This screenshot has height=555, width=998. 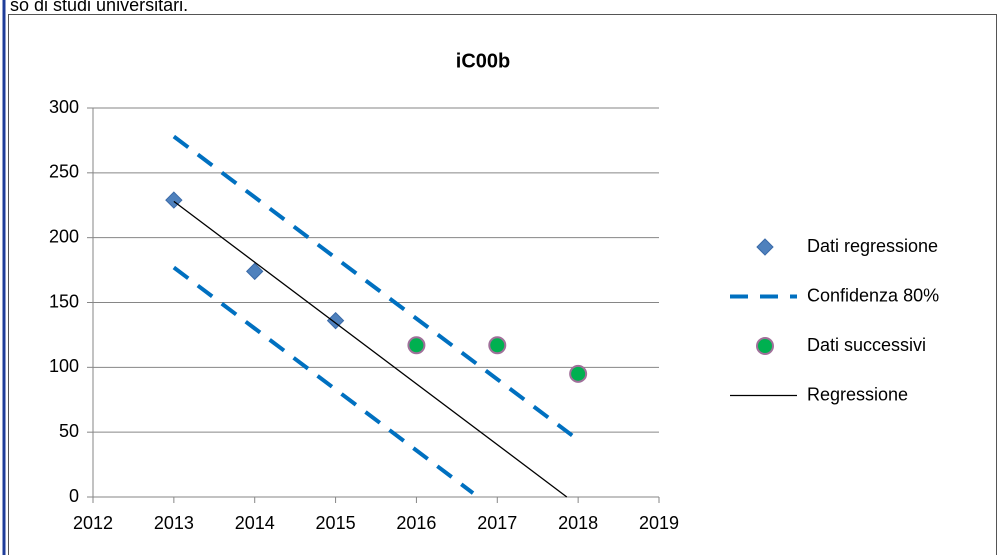 I want to click on chart-title: iC00b, so click(x=483, y=61).